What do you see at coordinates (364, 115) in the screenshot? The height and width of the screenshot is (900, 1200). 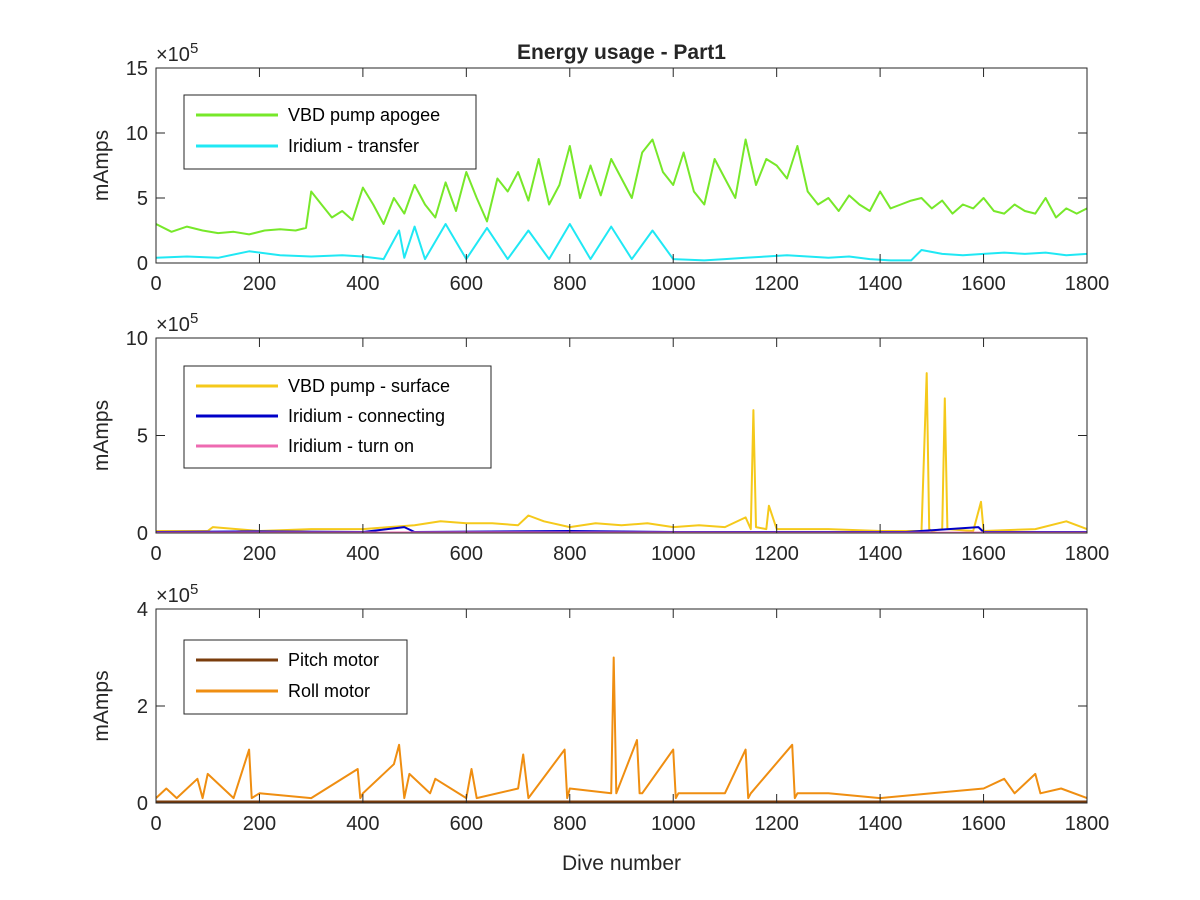 I see `legend-entry: VBD pump apogee` at bounding box center [364, 115].